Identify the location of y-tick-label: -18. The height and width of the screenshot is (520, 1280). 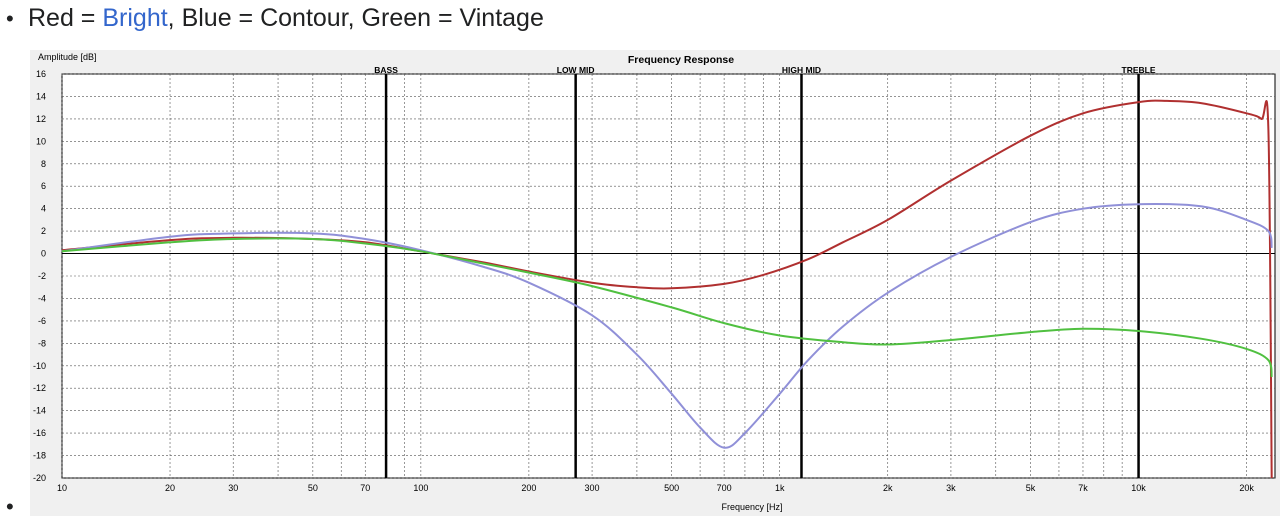
(39, 456).